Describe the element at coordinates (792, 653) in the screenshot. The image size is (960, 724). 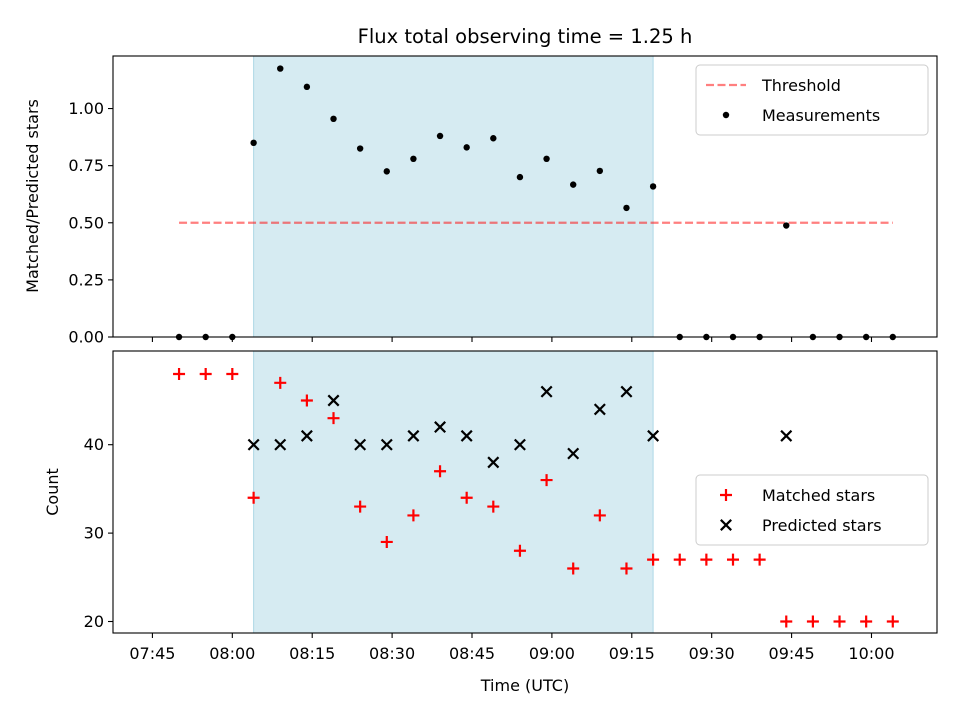
I see `x-tick-label: 09:45` at that location.